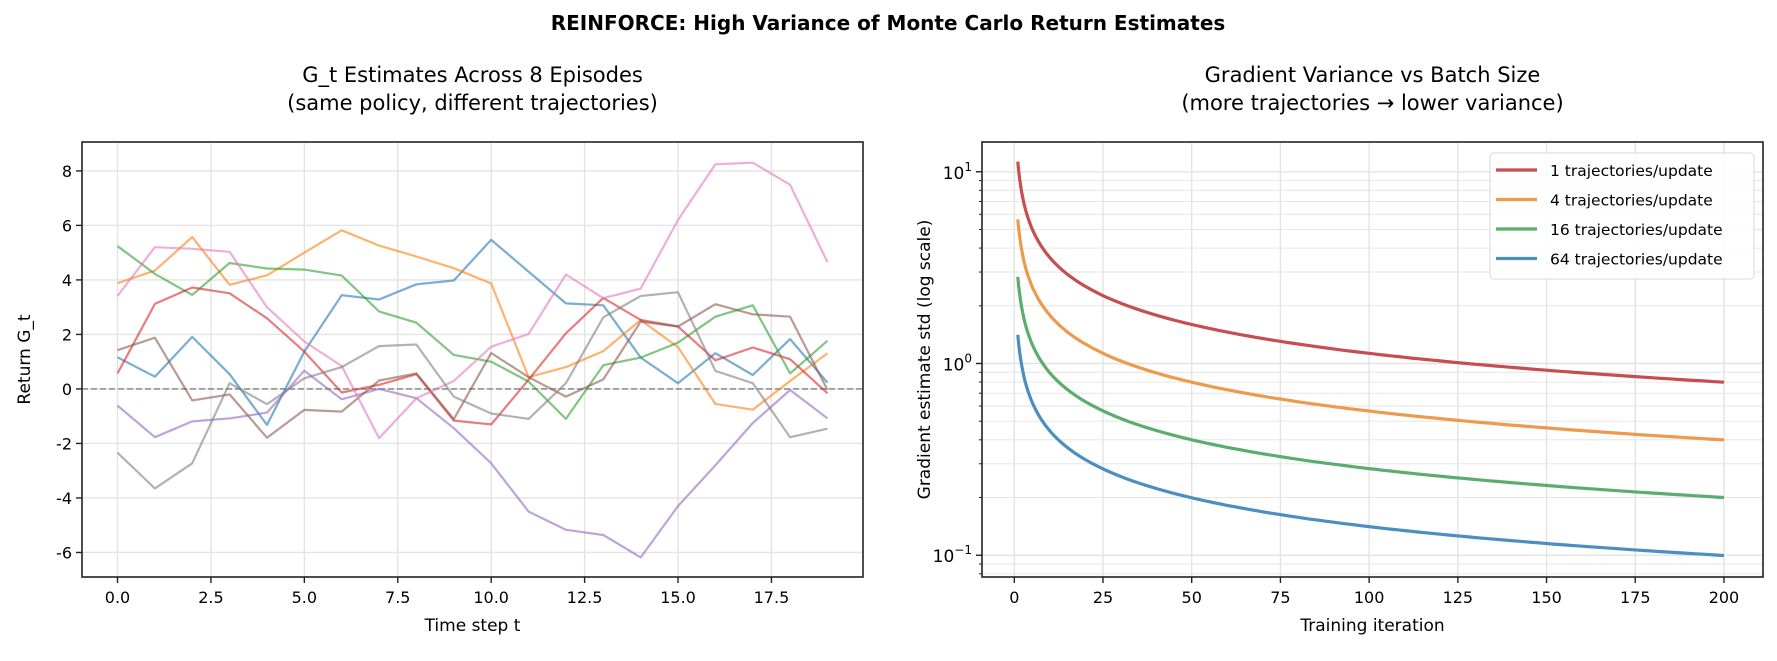 This screenshot has width=1777, height=661. Describe the element at coordinates (968, 359) in the screenshot. I see `y-tick-exponent: 0` at that location.